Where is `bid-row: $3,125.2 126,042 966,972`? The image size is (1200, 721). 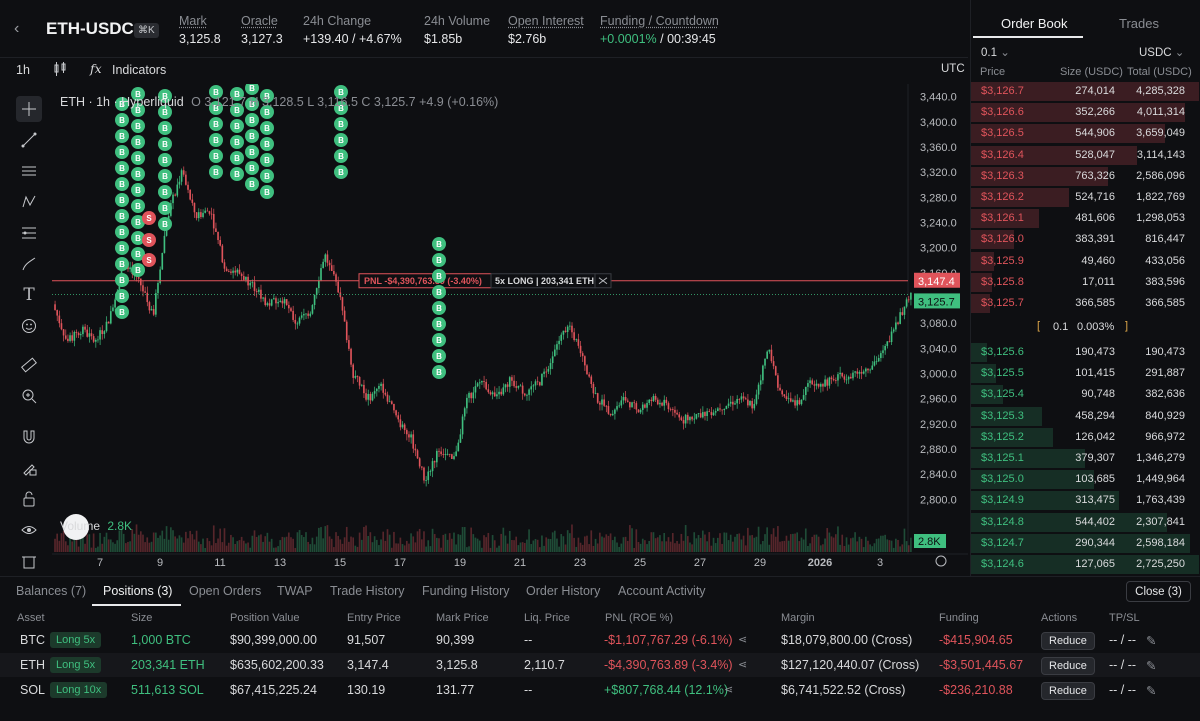 bid-row: $3,125.2 126,042 966,972 is located at coordinates (1085, 437).